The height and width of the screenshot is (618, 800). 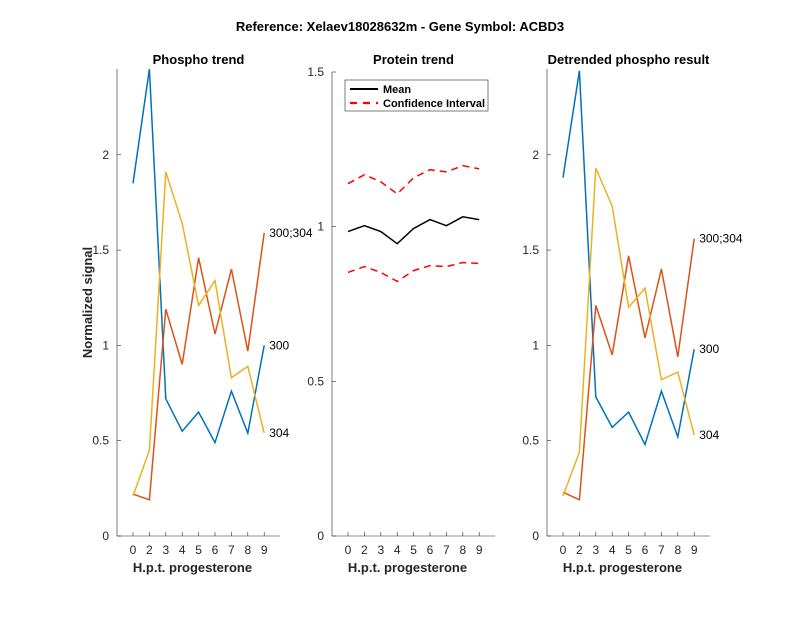 What do you see at coordinates (397, 90) in the screenshot?
I see `legend-label-mean: Mean` at bounding box center [397, 90].